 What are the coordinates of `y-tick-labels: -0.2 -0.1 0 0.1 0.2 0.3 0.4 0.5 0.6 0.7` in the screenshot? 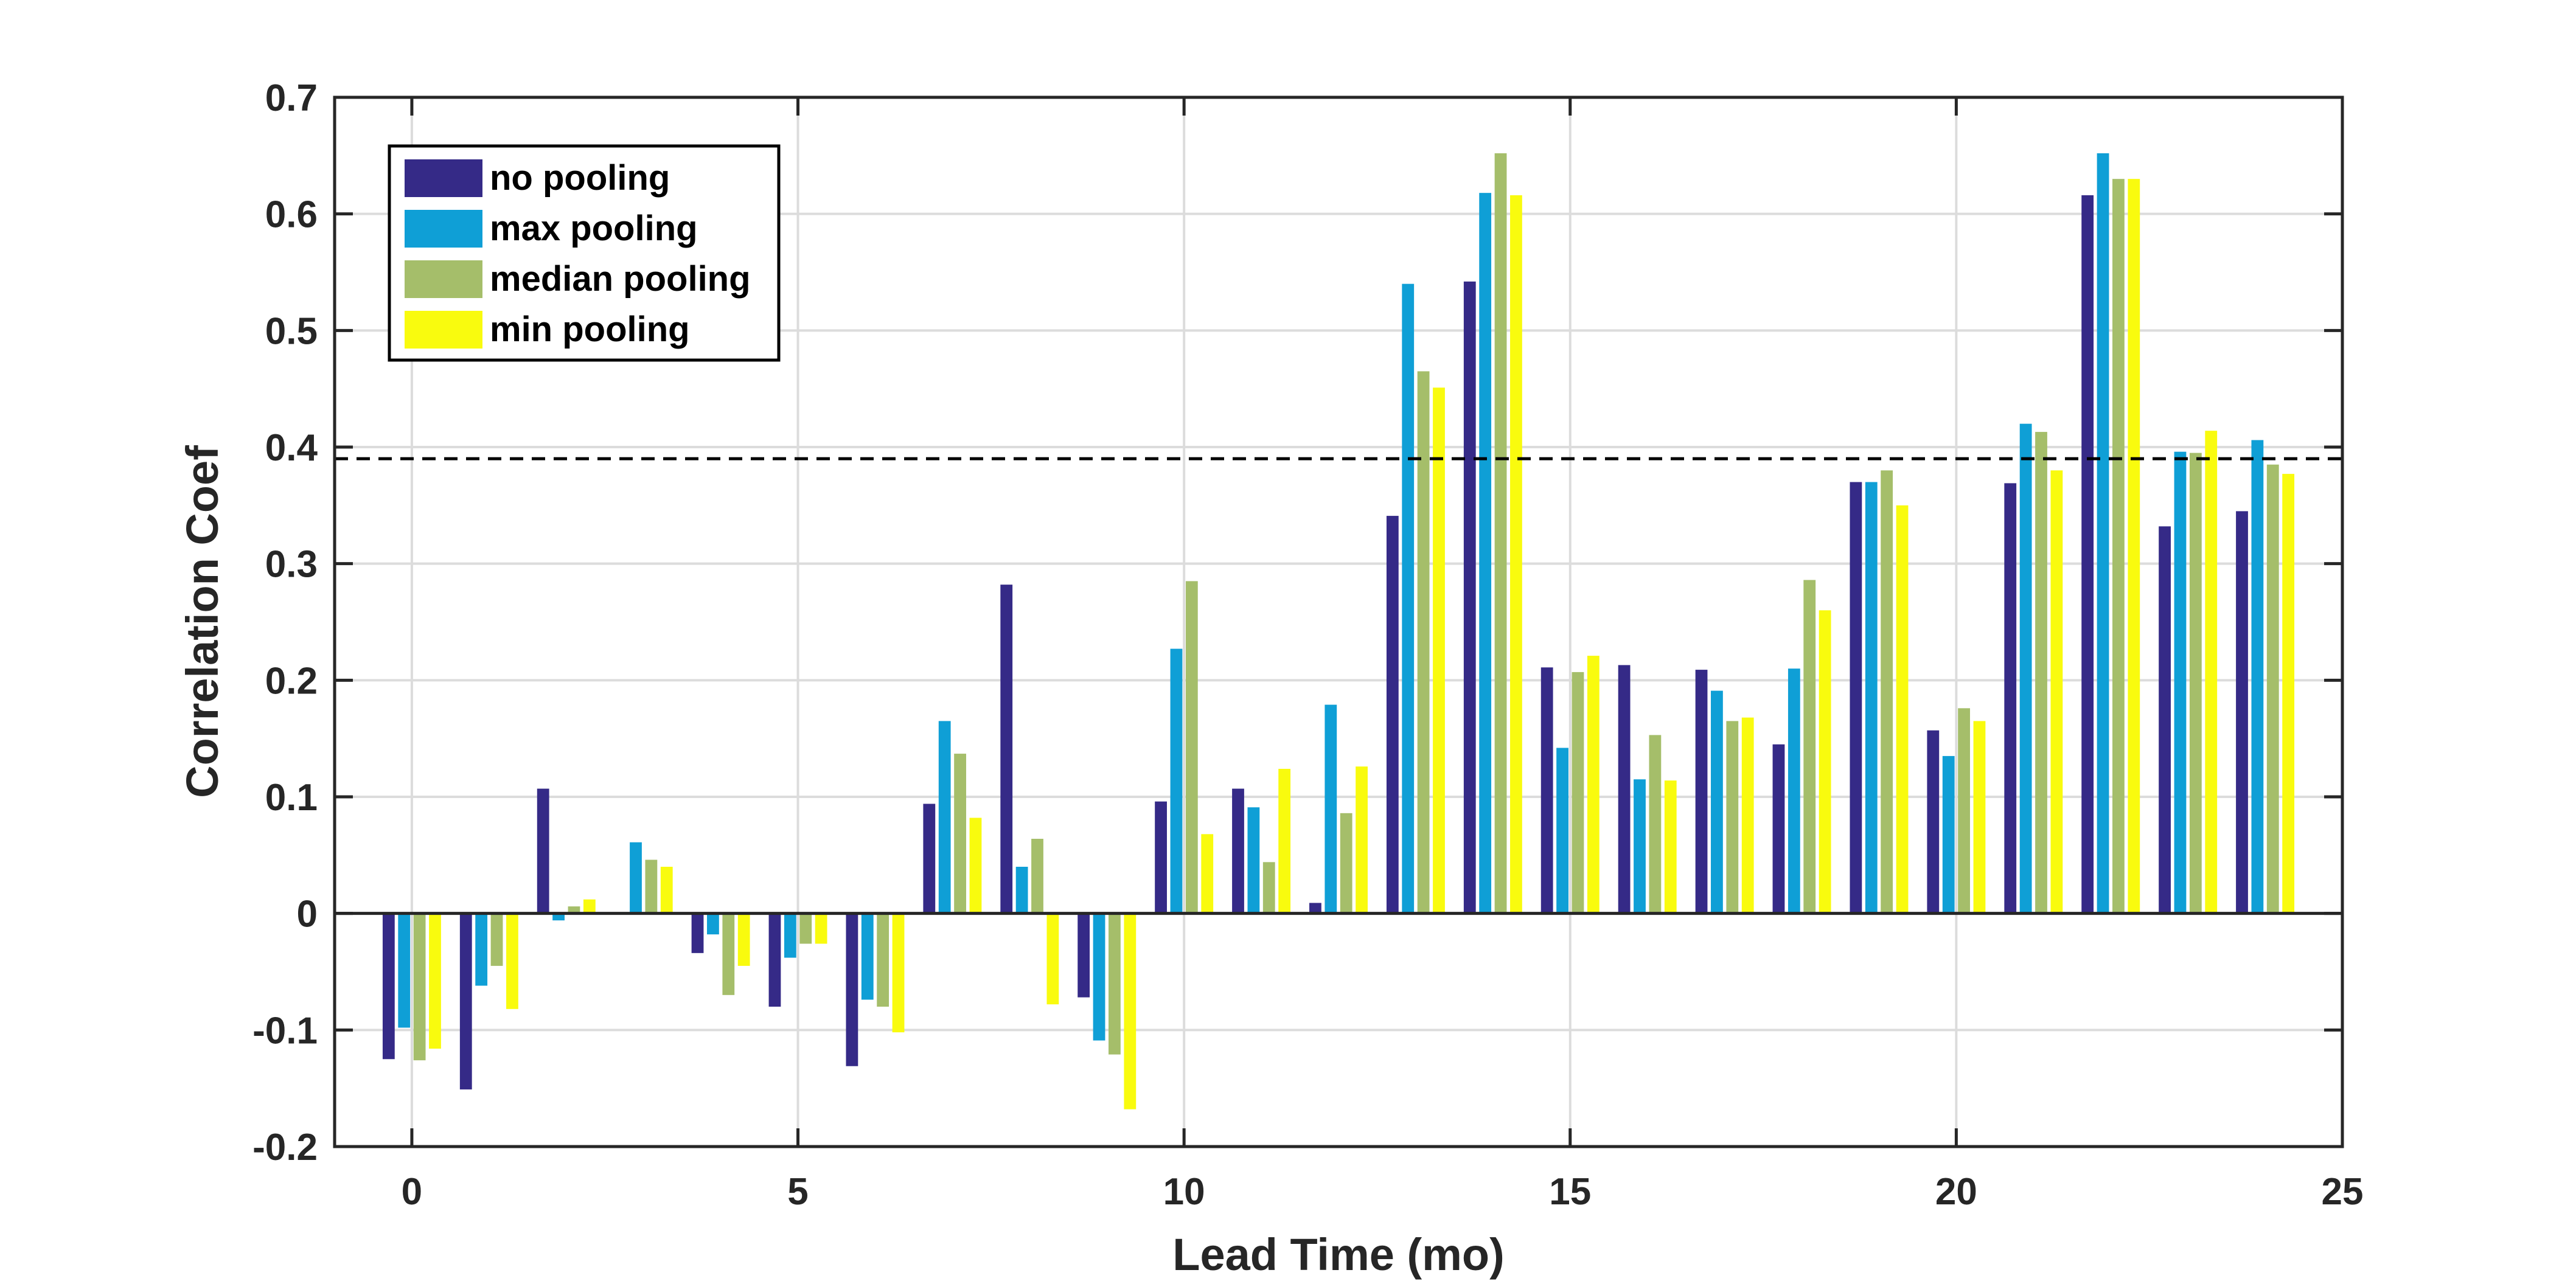 It's located at (285, 622).